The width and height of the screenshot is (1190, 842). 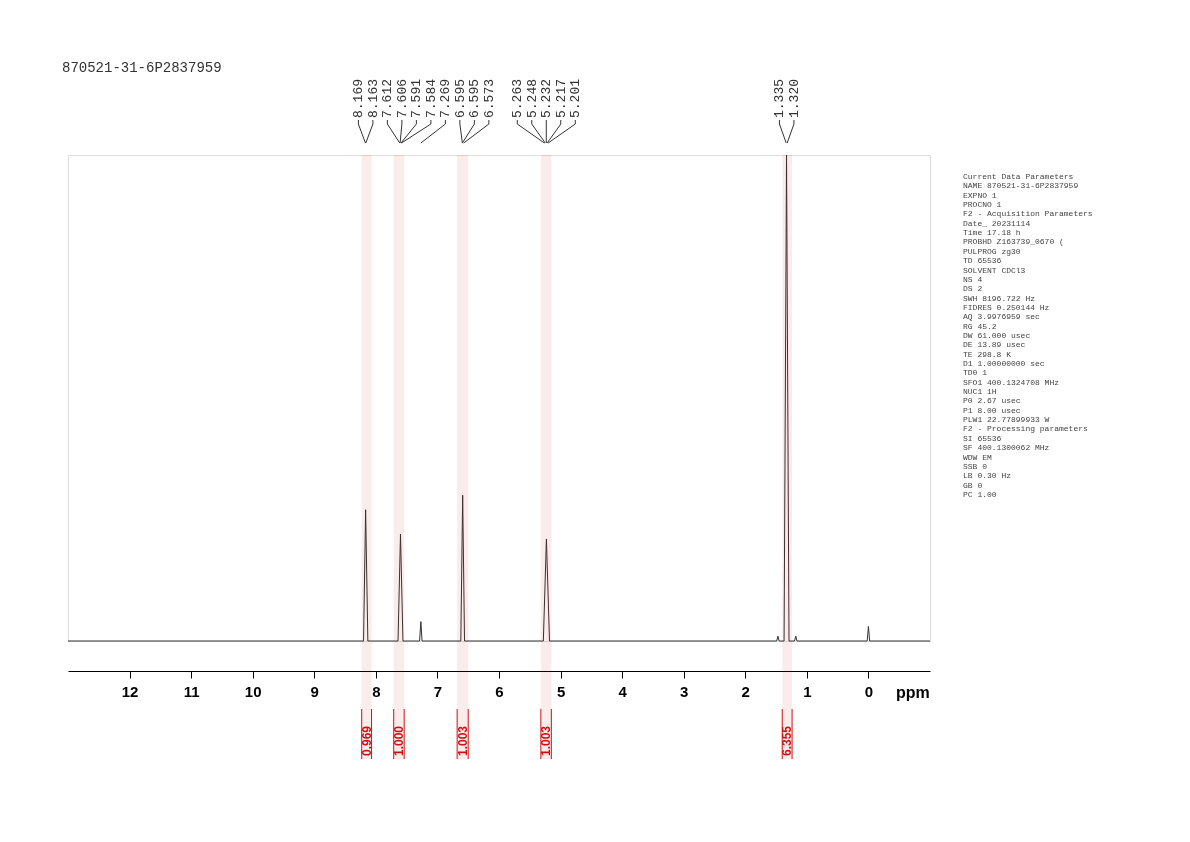 I want to click on text: SI 65536, so click(x=982, y=438).